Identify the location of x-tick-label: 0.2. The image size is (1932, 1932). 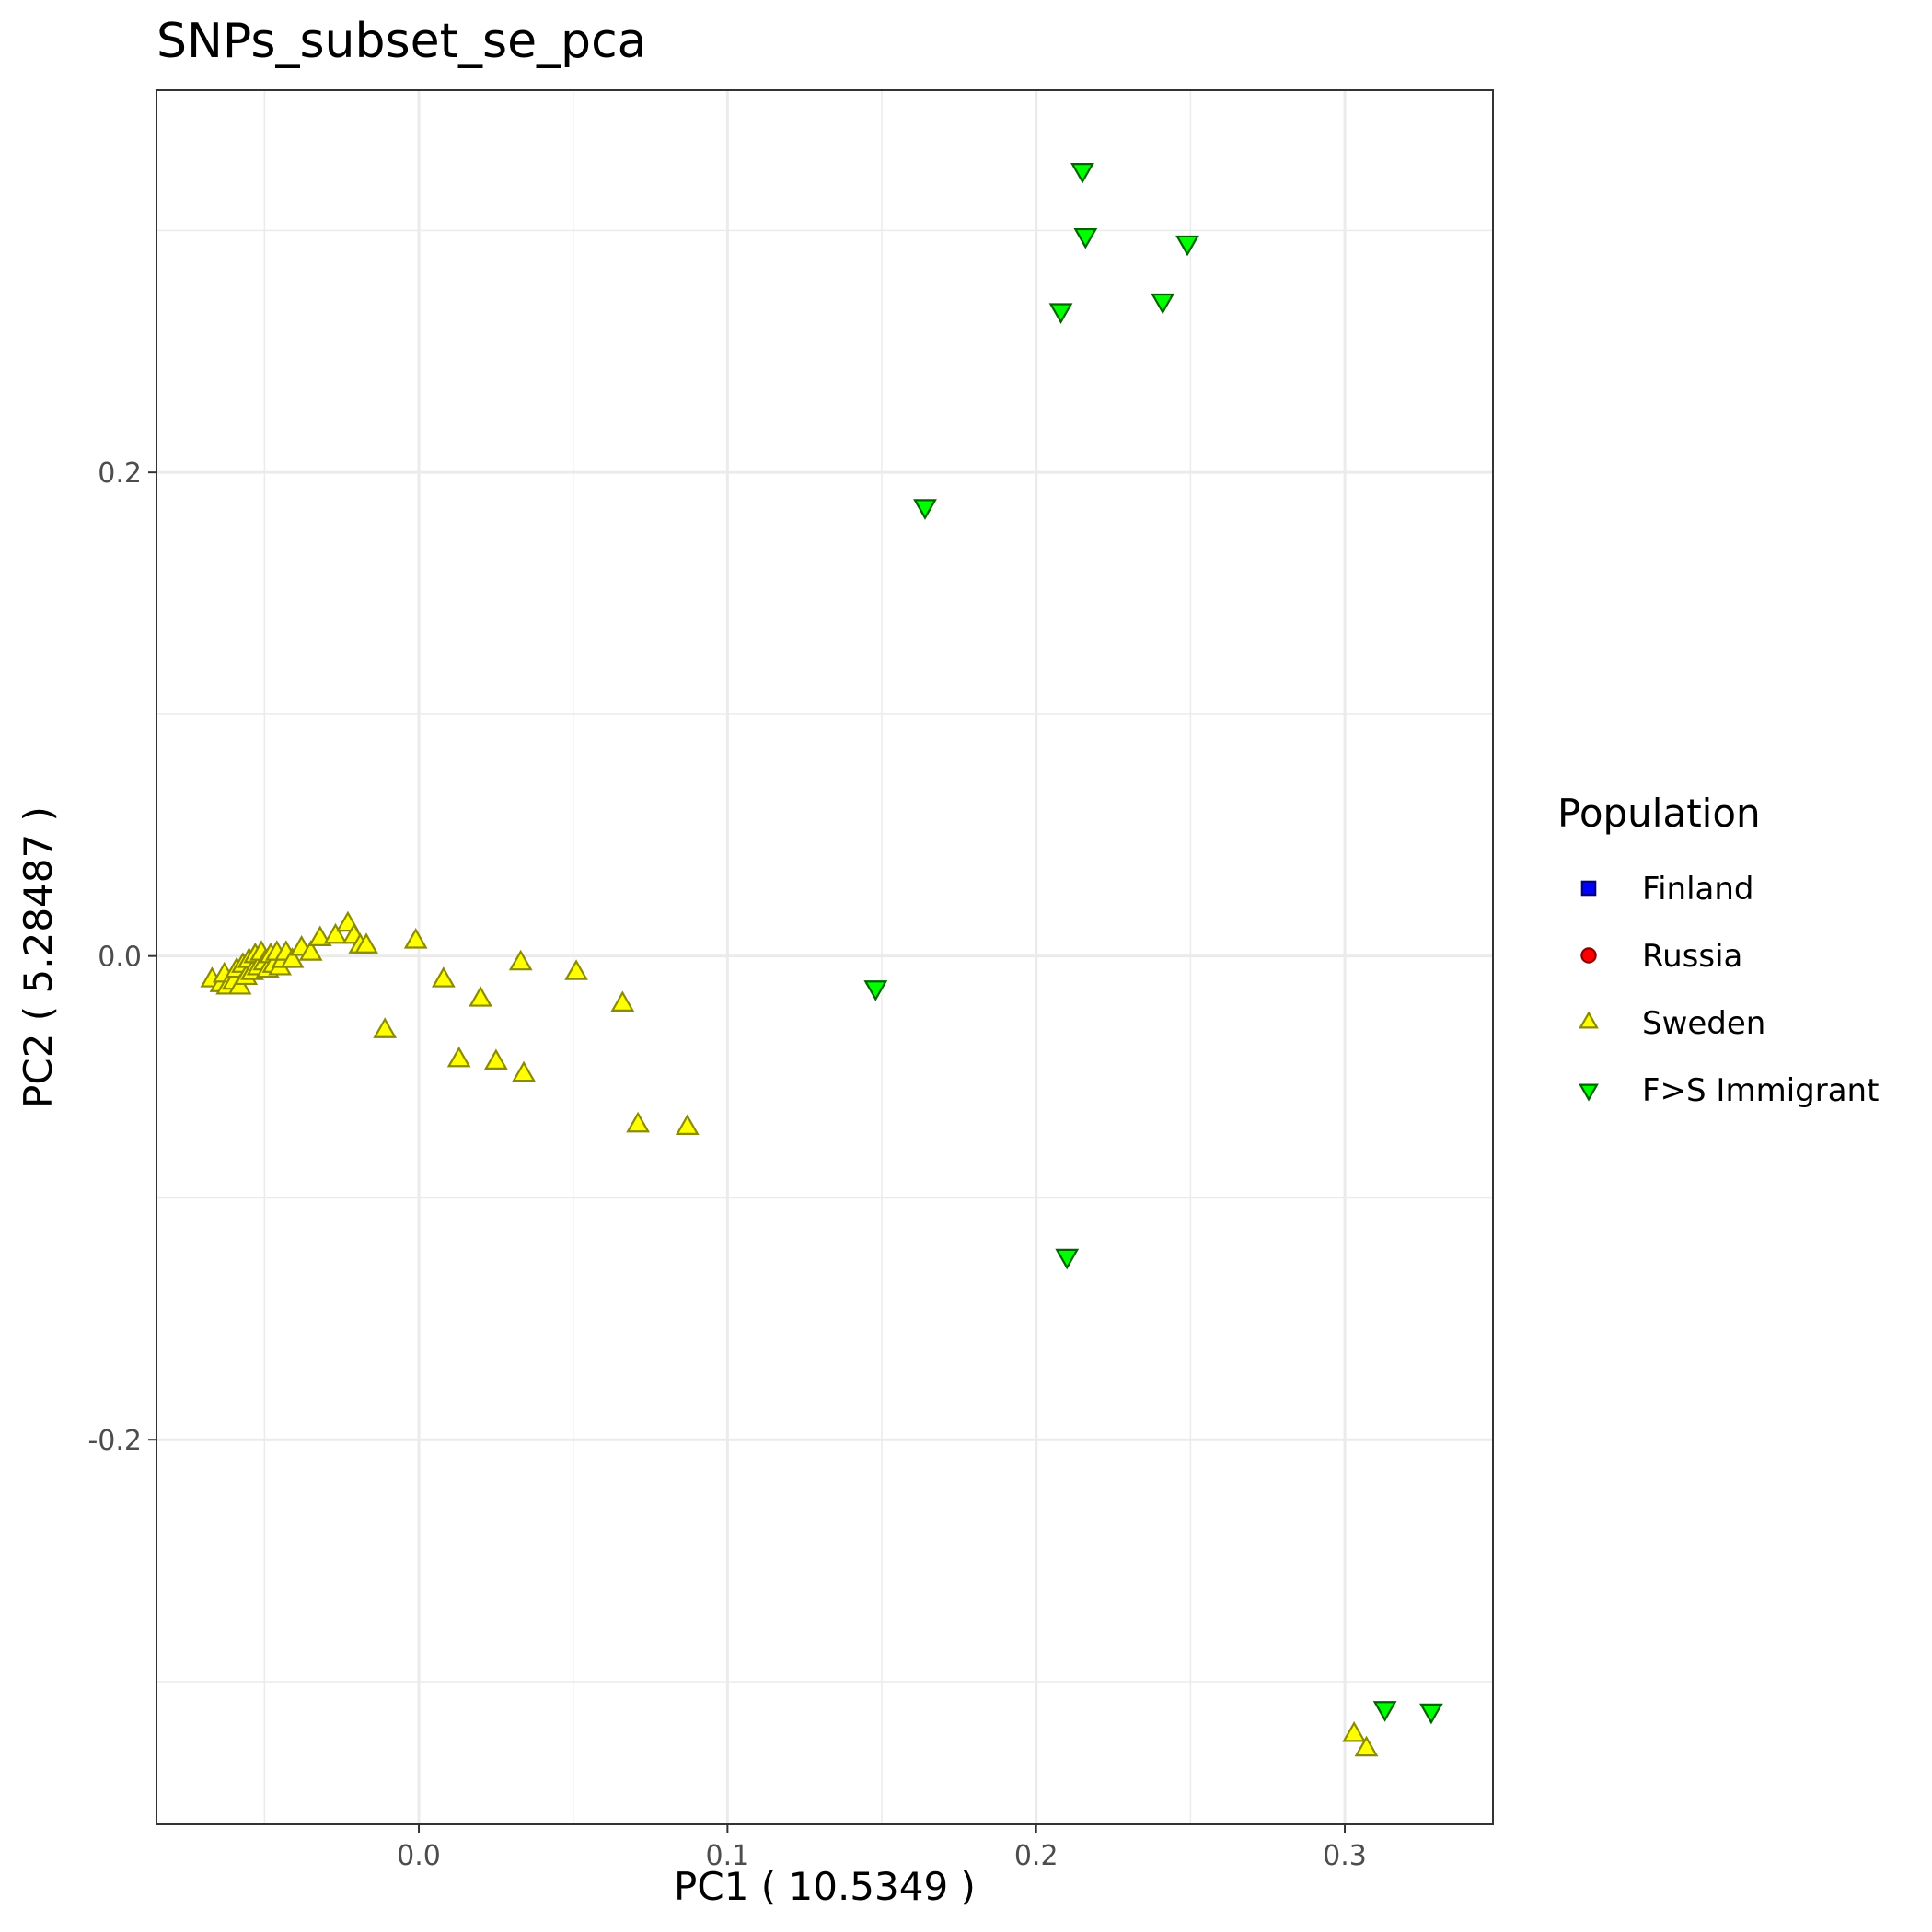
(1037, 1856).